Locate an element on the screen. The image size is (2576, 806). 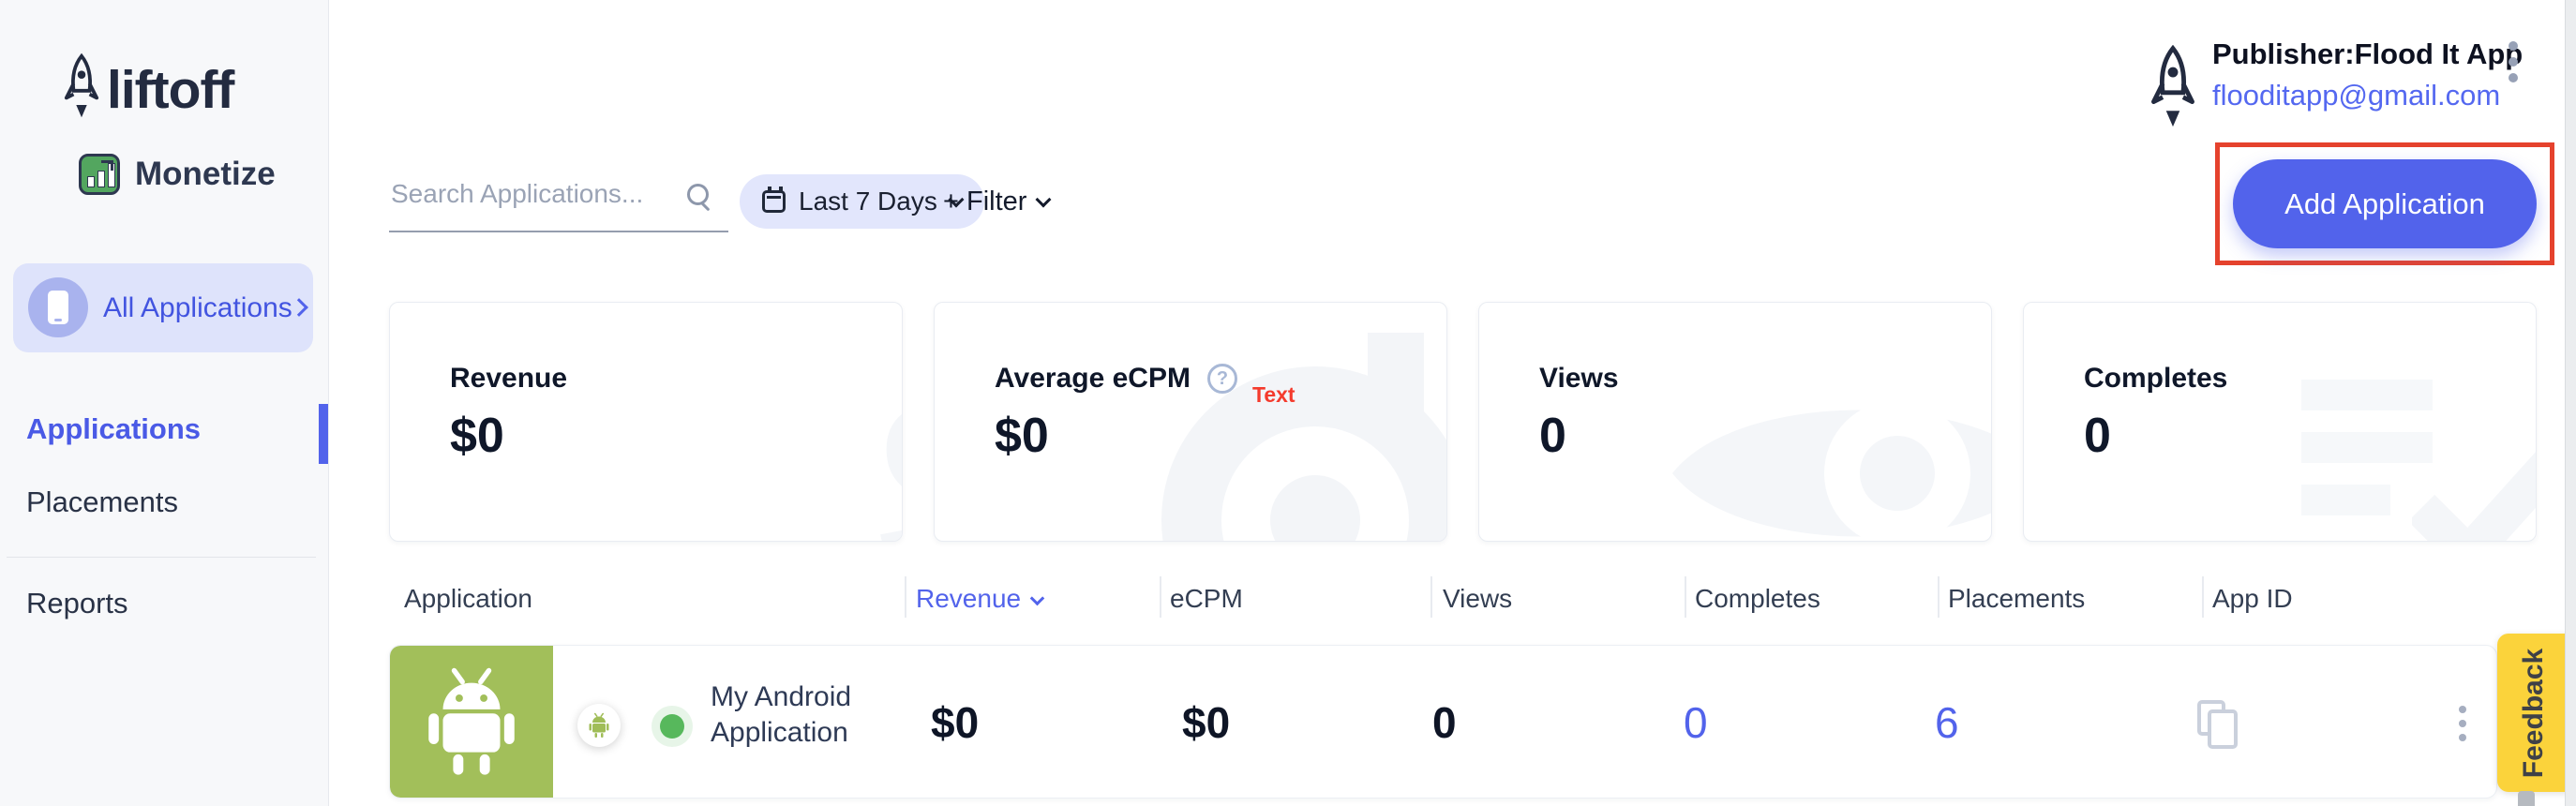
sidebar-item-applications: Applications is located at coordinates (114, 429).